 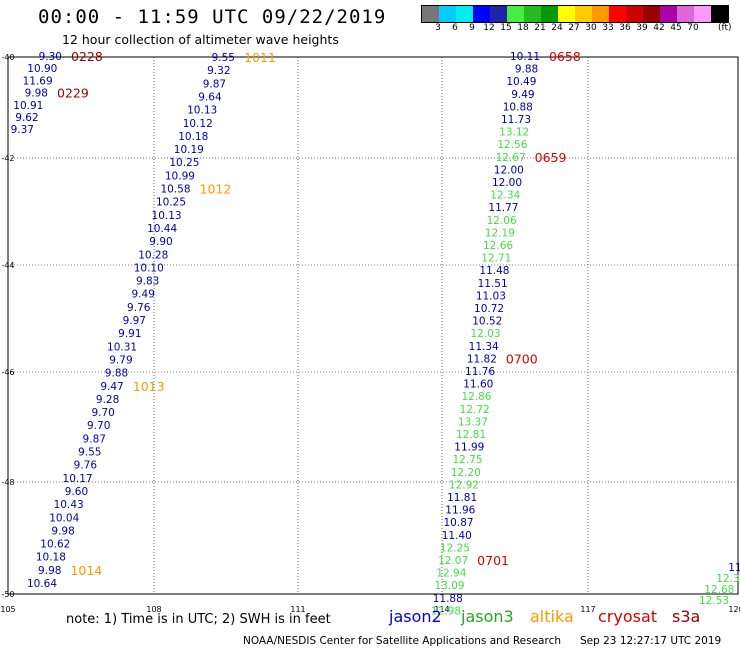 What do you see at coordinates (134, 321) in the screenshot?
I see `wave-height-value: 9.97` at bounding box center [134, 321].